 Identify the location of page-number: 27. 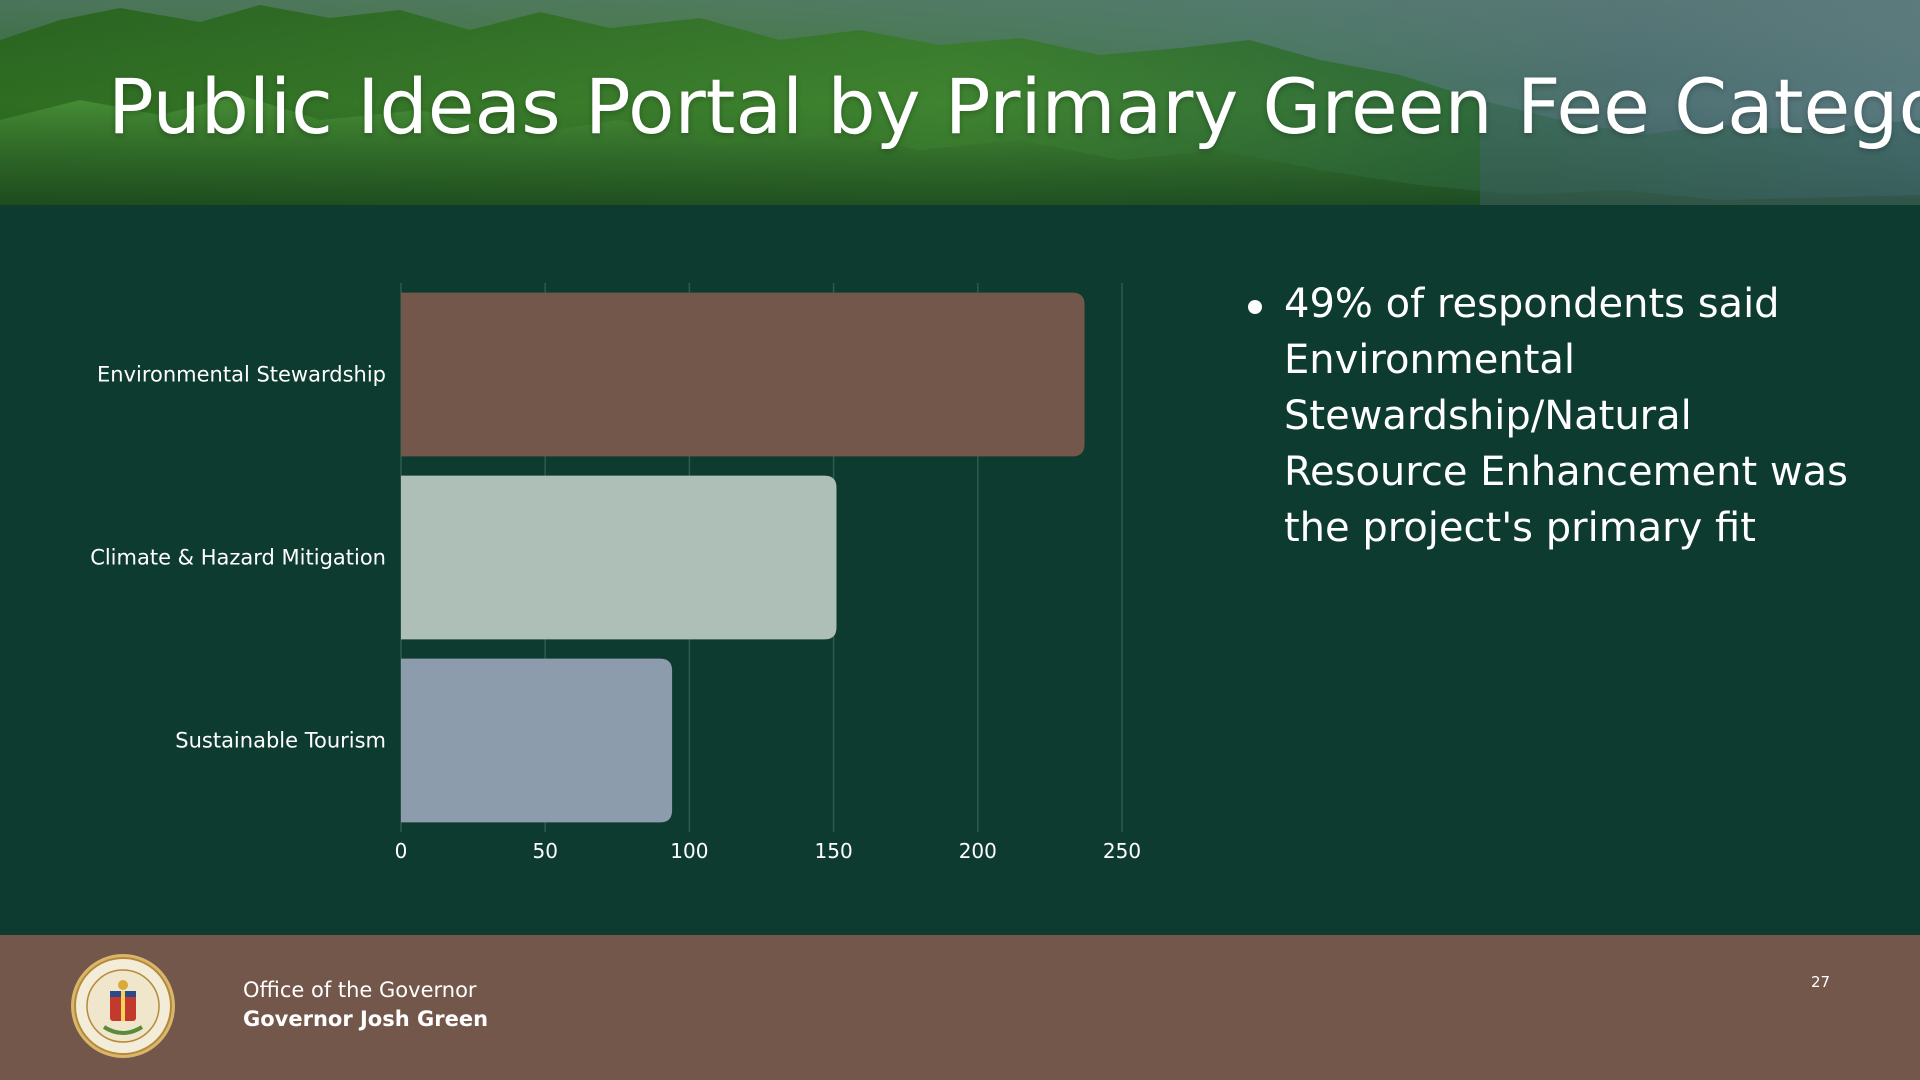
(1821, 982).